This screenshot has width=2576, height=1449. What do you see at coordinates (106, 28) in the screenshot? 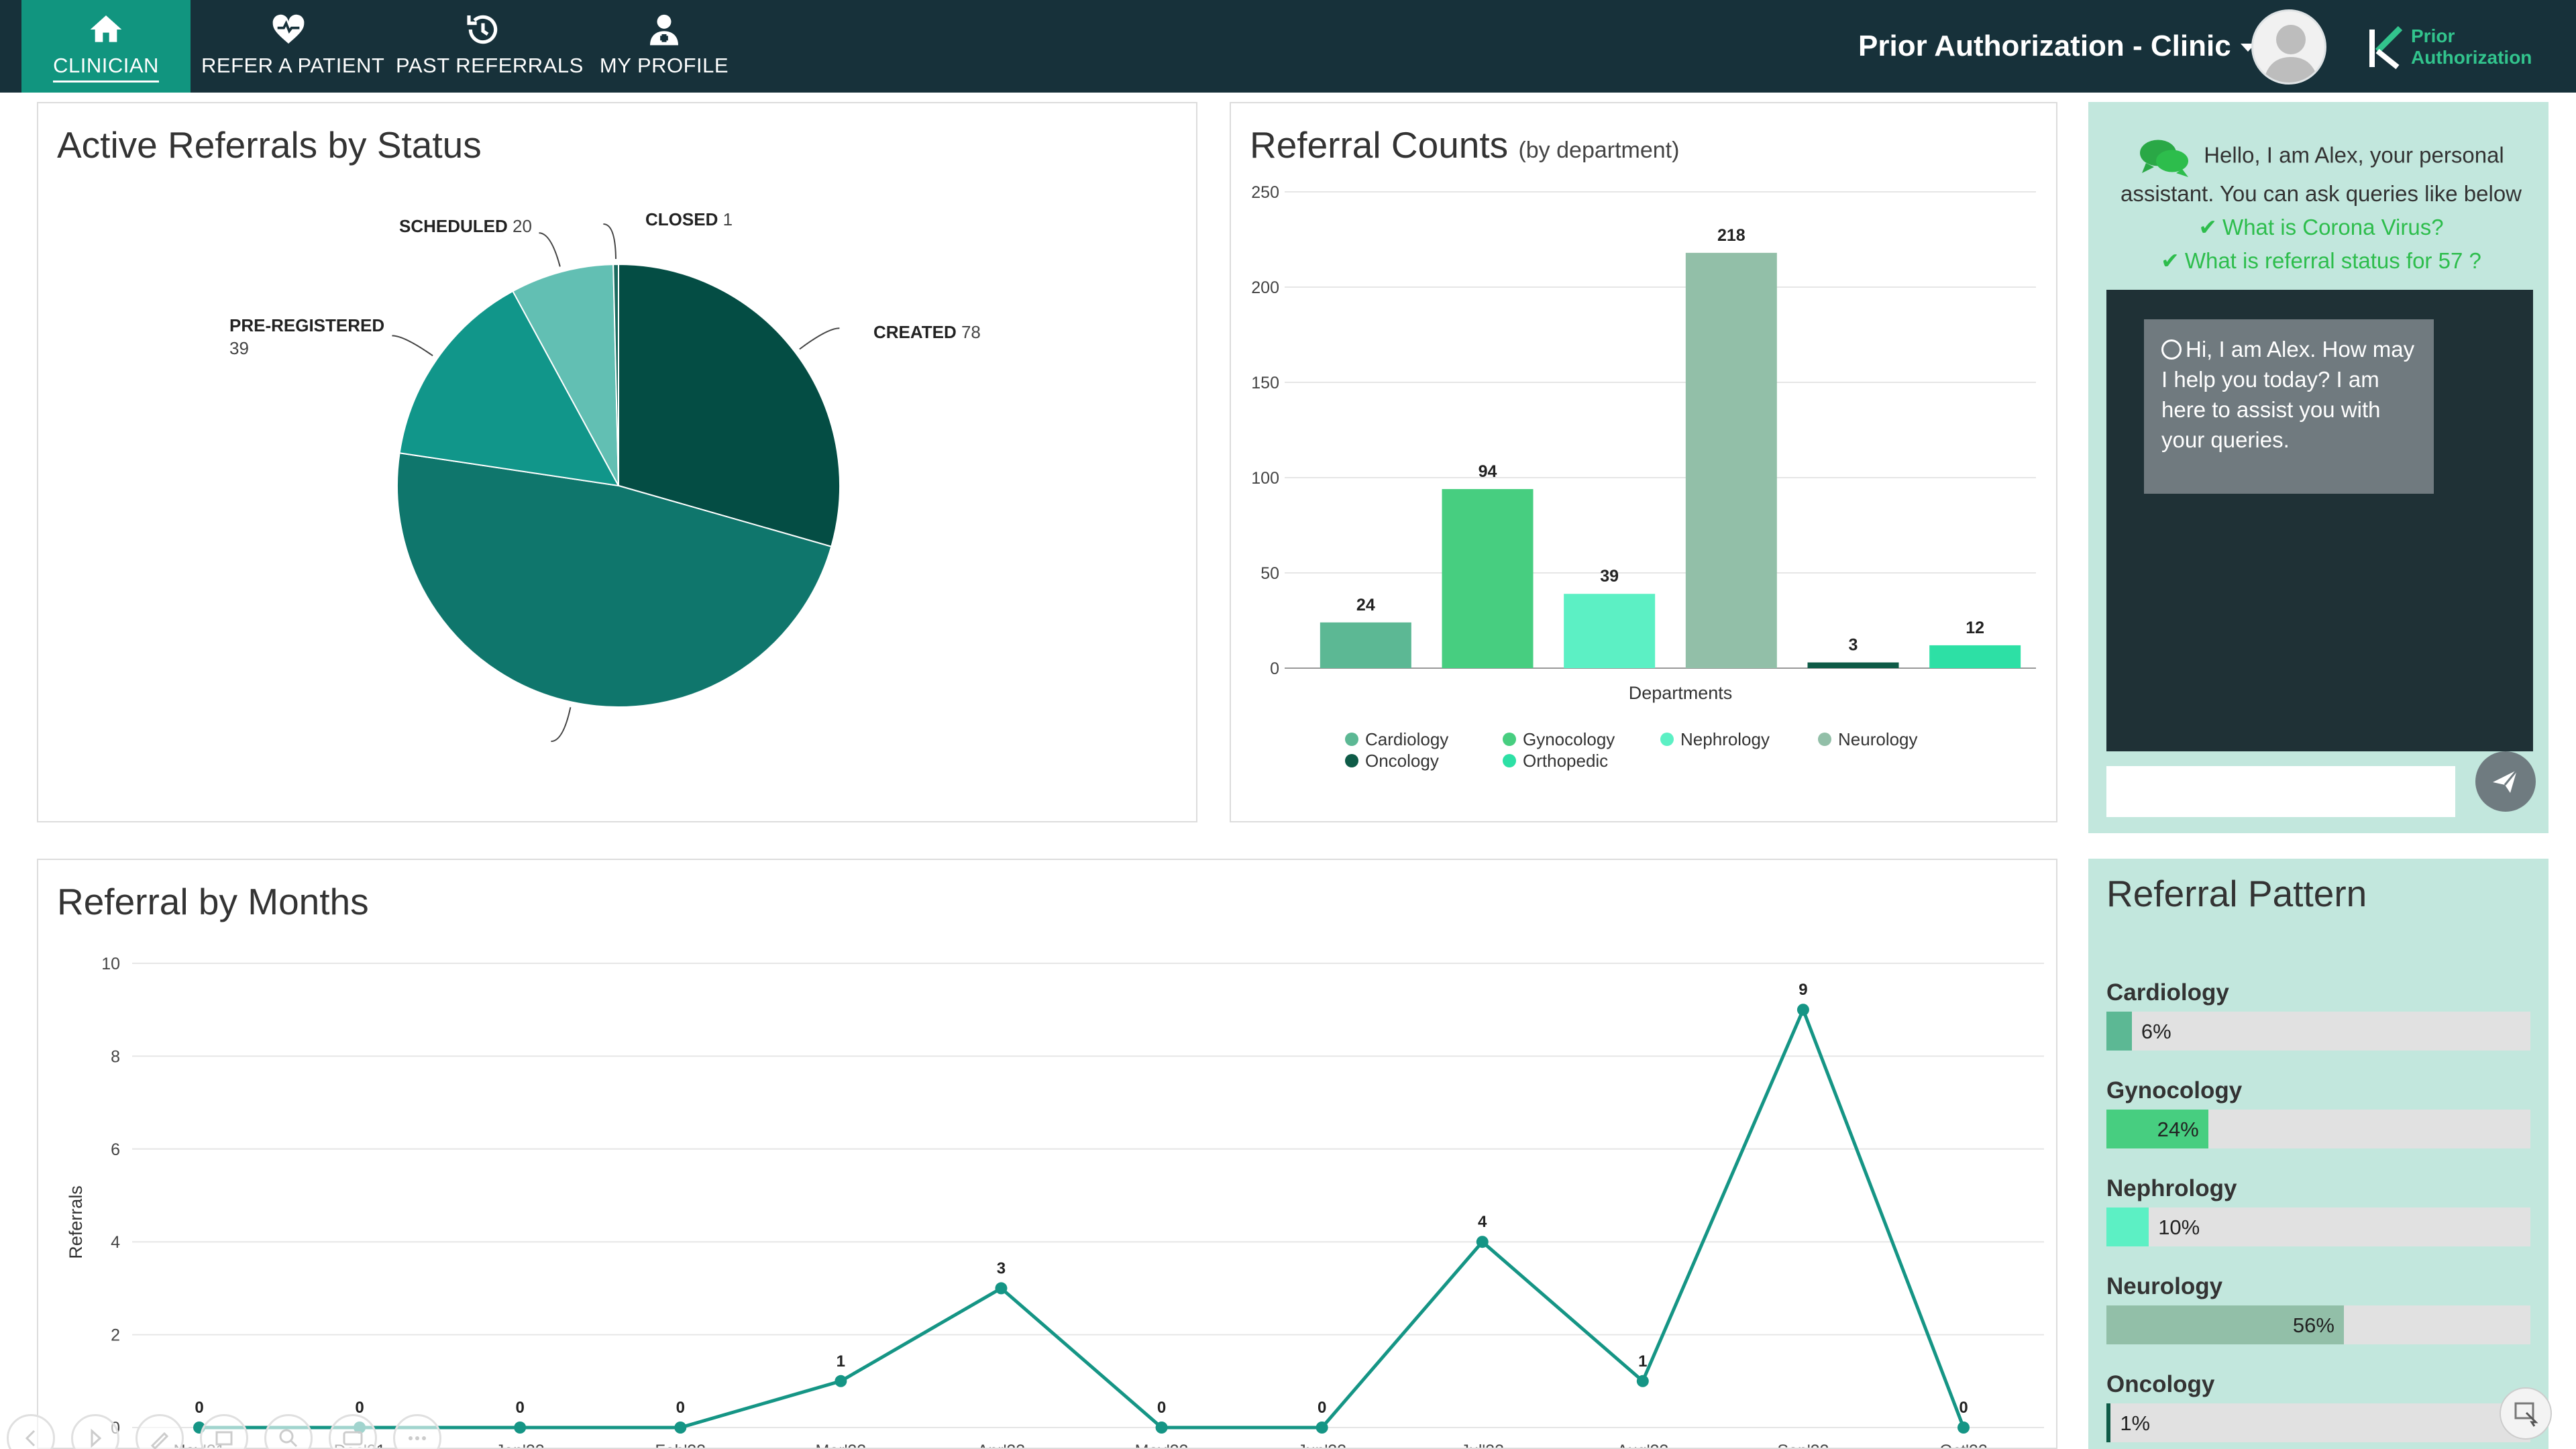
I see `home-icon` at bounding box center [106, 28].